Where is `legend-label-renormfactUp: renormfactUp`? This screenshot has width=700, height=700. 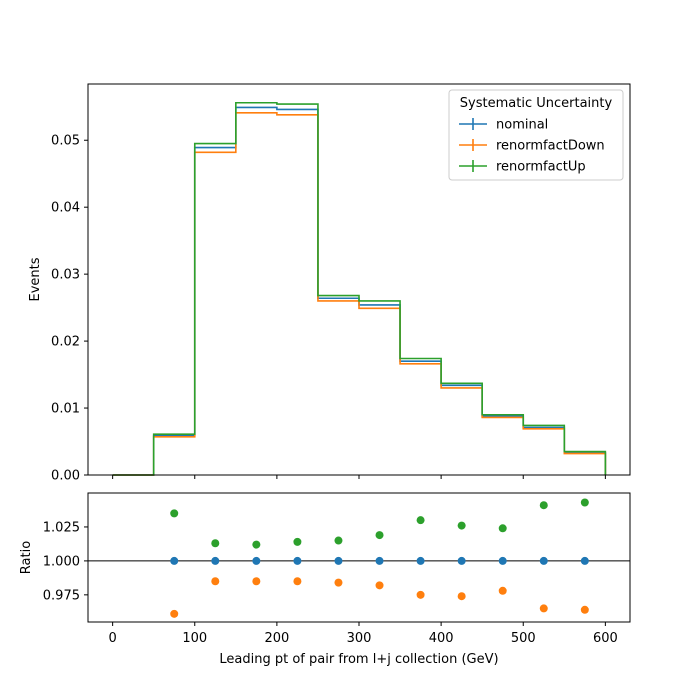
legend-label-renormfactUp: renormfactUp is located at coordinates (541, 167).